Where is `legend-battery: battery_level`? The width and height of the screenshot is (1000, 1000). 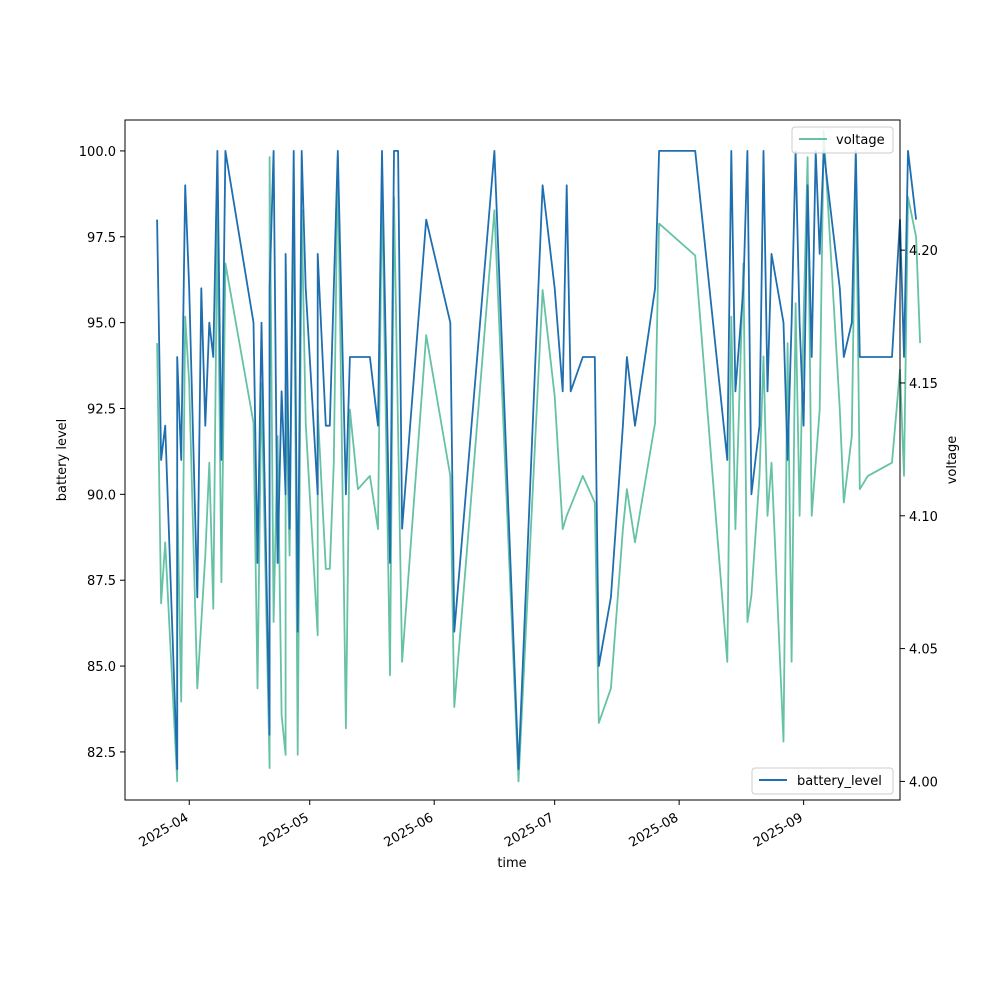 legend-battery: battery_level is located at coordinates (822, 781).